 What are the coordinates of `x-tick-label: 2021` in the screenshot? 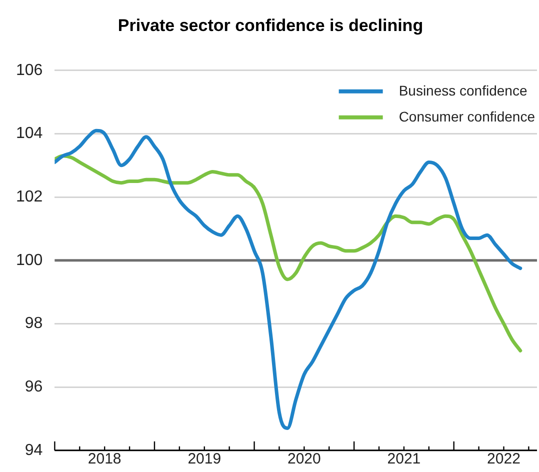 It's located at (404, 459).